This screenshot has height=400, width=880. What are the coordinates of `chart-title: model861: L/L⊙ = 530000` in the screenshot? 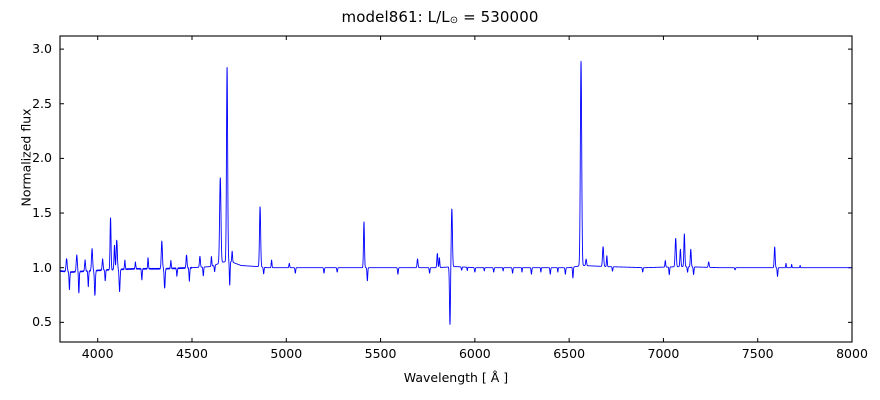 It's located at (440, 17).